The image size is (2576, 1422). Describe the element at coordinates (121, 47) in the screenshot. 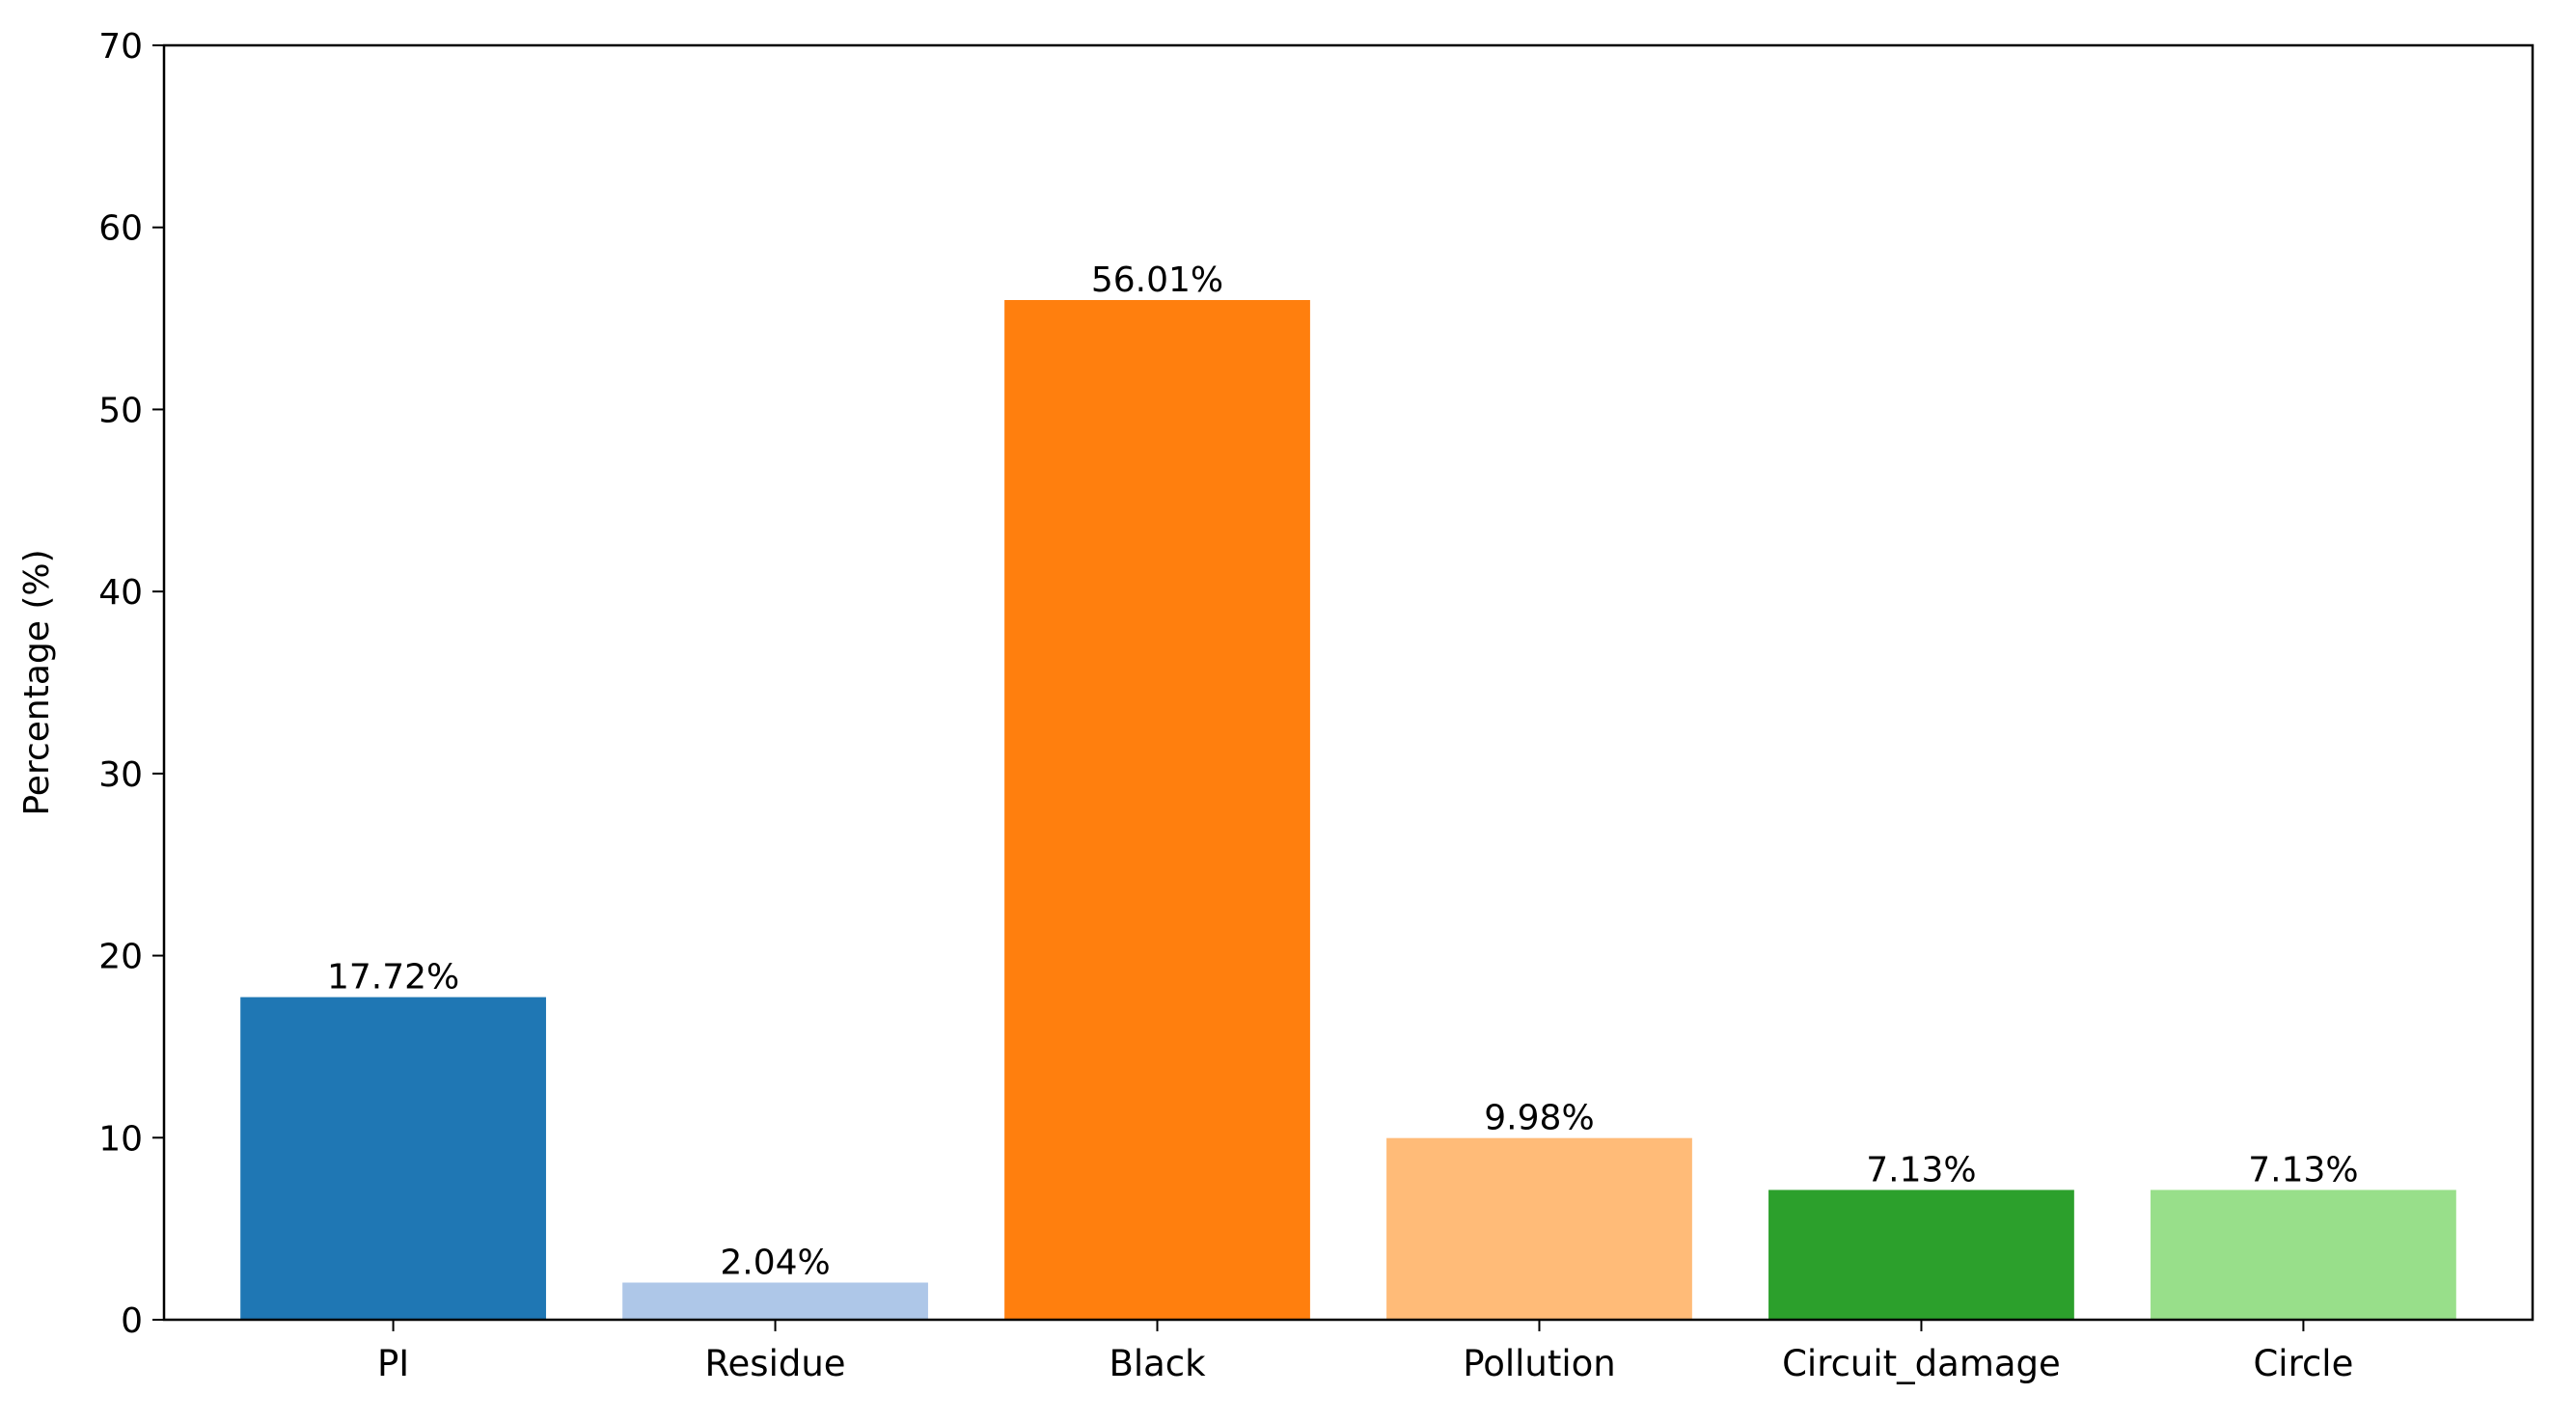

I see `y-tick-label: 70` at that location.